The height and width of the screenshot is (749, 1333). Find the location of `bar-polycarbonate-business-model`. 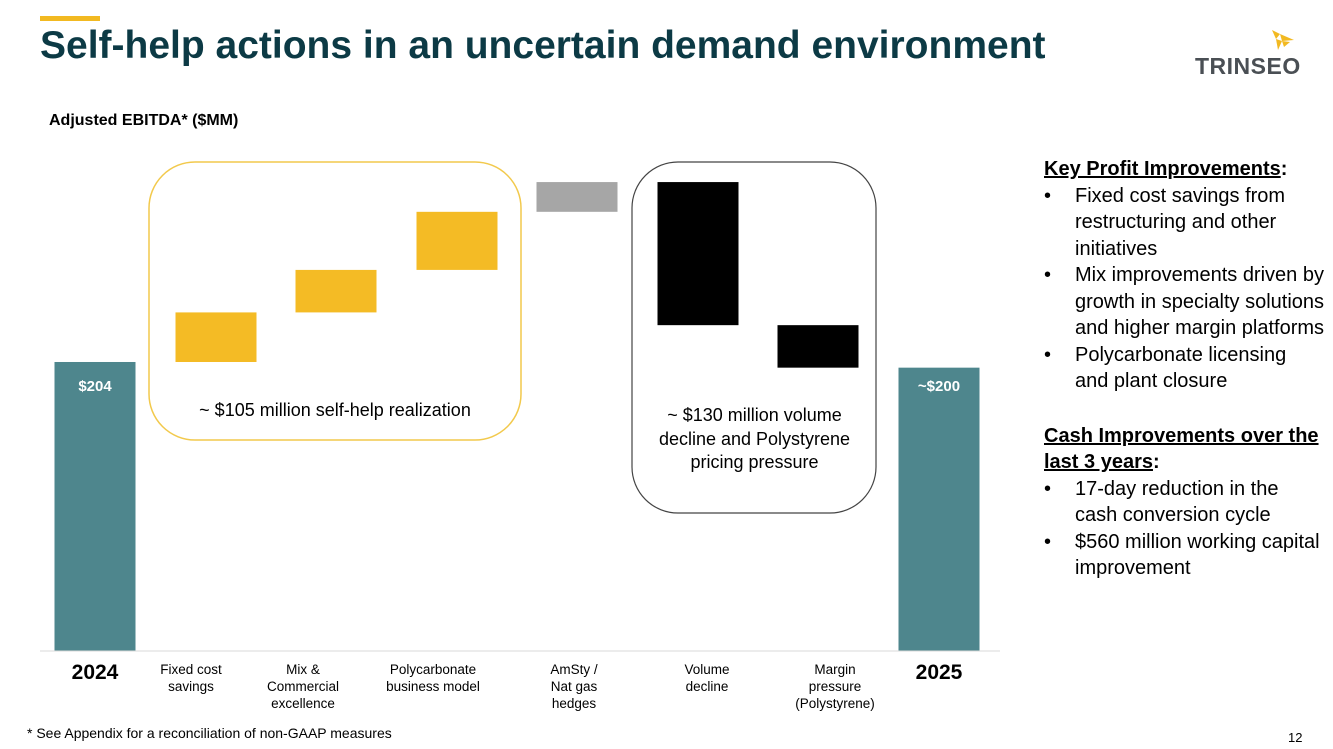

bar-polycarbonate-business-model is located at coordinates (457, 240).